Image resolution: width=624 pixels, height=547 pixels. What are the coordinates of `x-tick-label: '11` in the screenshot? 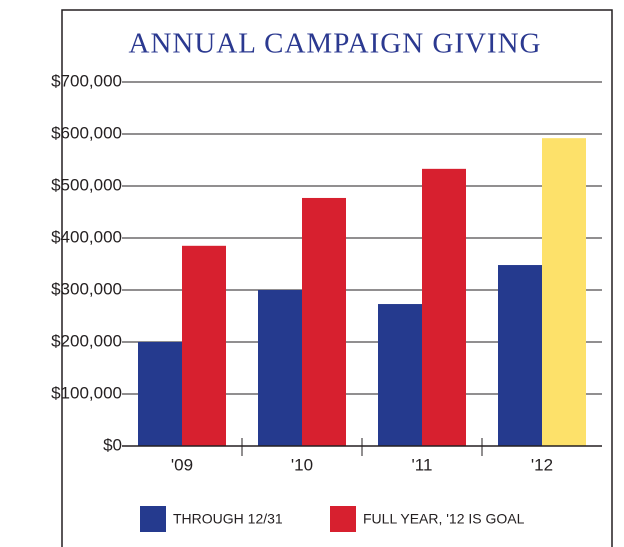 It's located at (422, 464).